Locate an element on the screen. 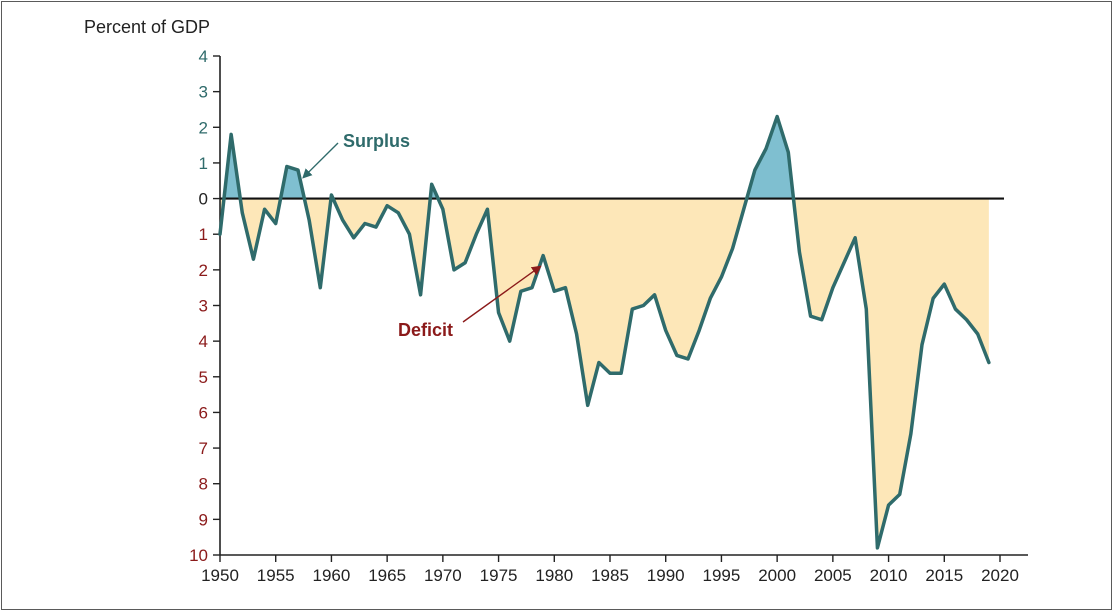 The image size is (1115, 613). surplus-area is located at coordinates (604, 157).